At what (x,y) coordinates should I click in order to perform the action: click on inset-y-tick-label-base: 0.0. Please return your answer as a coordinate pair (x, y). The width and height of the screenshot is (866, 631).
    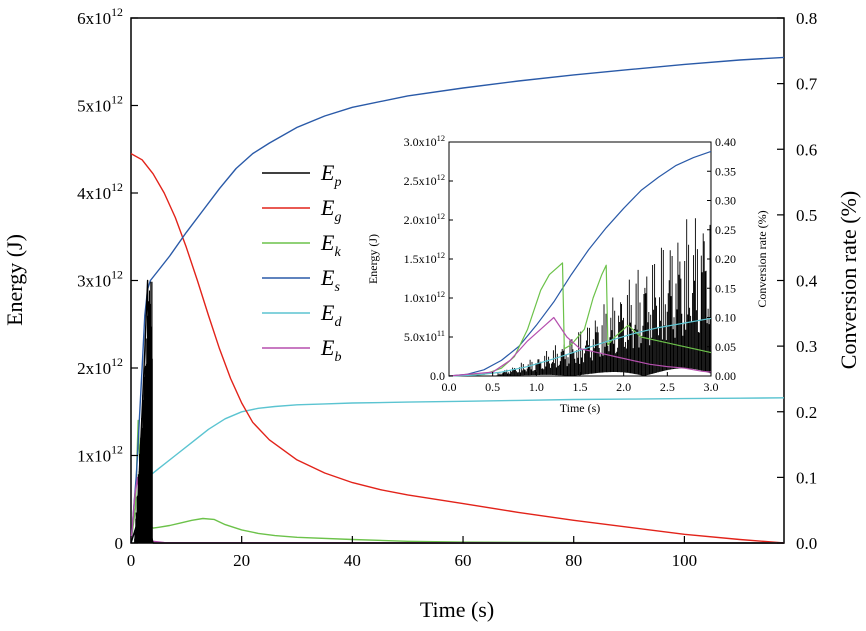
    Looking at the image, I should click on (437, 376).